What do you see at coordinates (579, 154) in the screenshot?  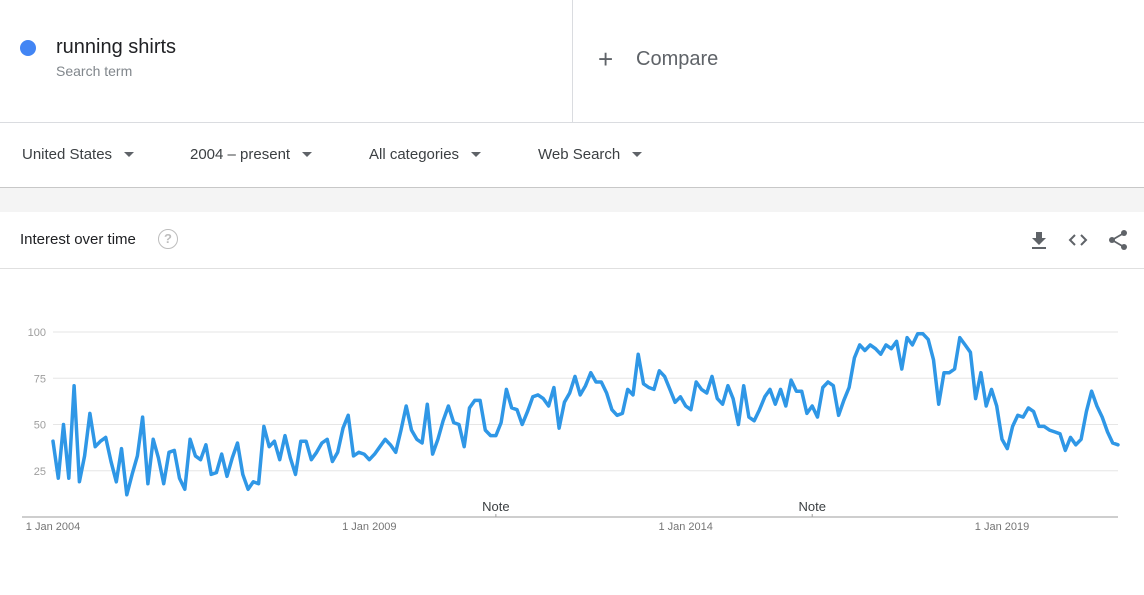 I see `search-type-filter-label: Web Search` at bounding box center [579, 154].